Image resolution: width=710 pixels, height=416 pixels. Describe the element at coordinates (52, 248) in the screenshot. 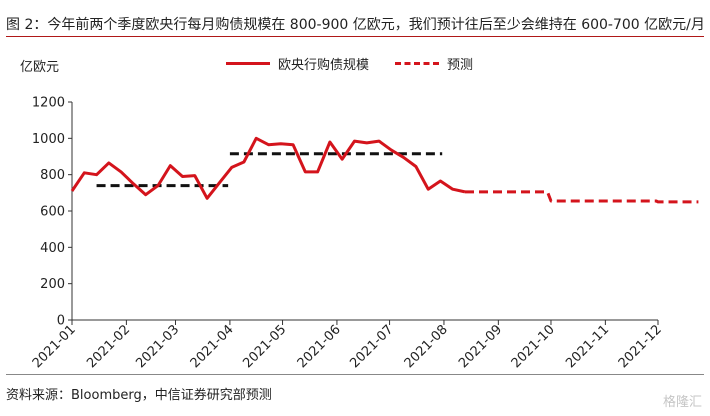

I see `y-tick-label: 400` at that location.